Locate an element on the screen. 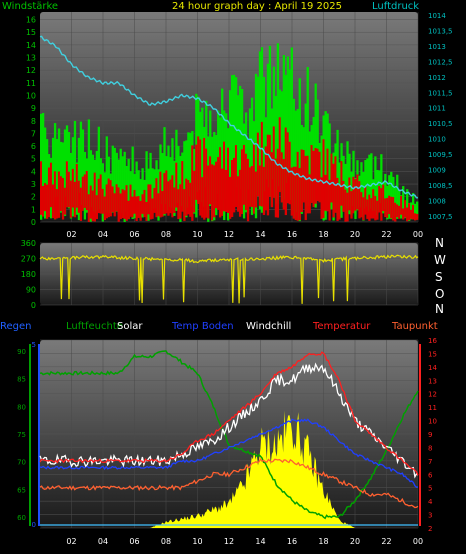  pressure-tick-label: 1010,5 is located at coordinates (440, 124).